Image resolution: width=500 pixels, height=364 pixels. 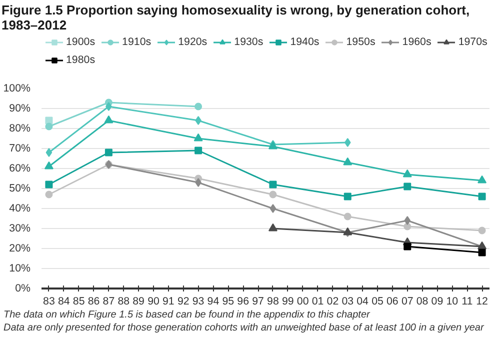 I want to click on x-tick-label: 98, so click(x=273, y=302).